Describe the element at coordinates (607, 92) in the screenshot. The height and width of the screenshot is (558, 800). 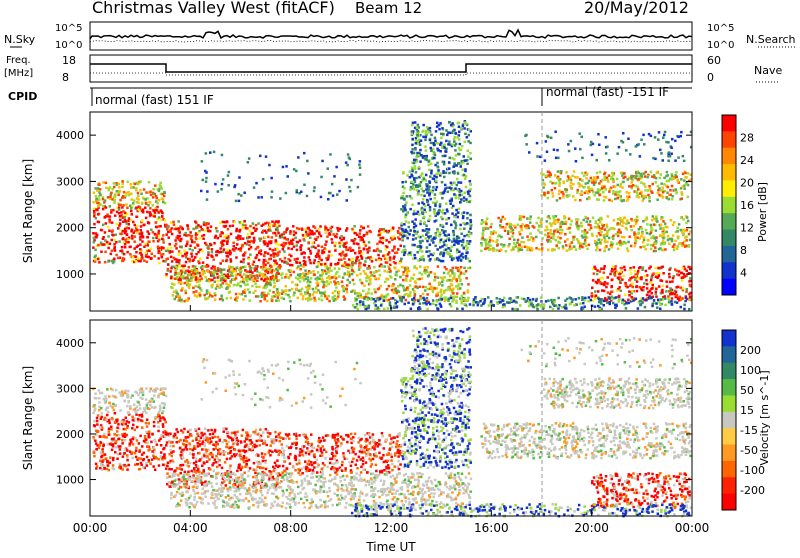
I see `cpid-segment-2: normal (fast) -151 IF` at that location.